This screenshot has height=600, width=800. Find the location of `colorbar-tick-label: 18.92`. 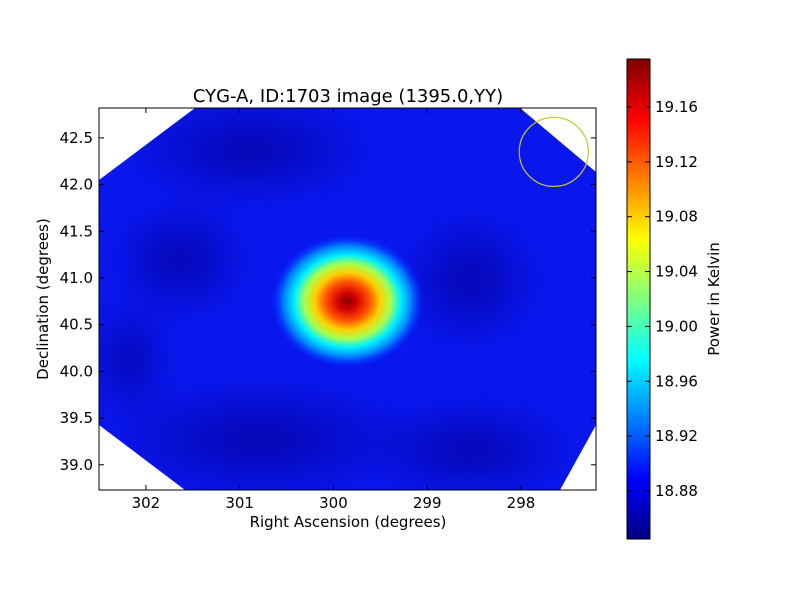

colorbar-tick-label: 18.92 is located at coordinates (676, 436).